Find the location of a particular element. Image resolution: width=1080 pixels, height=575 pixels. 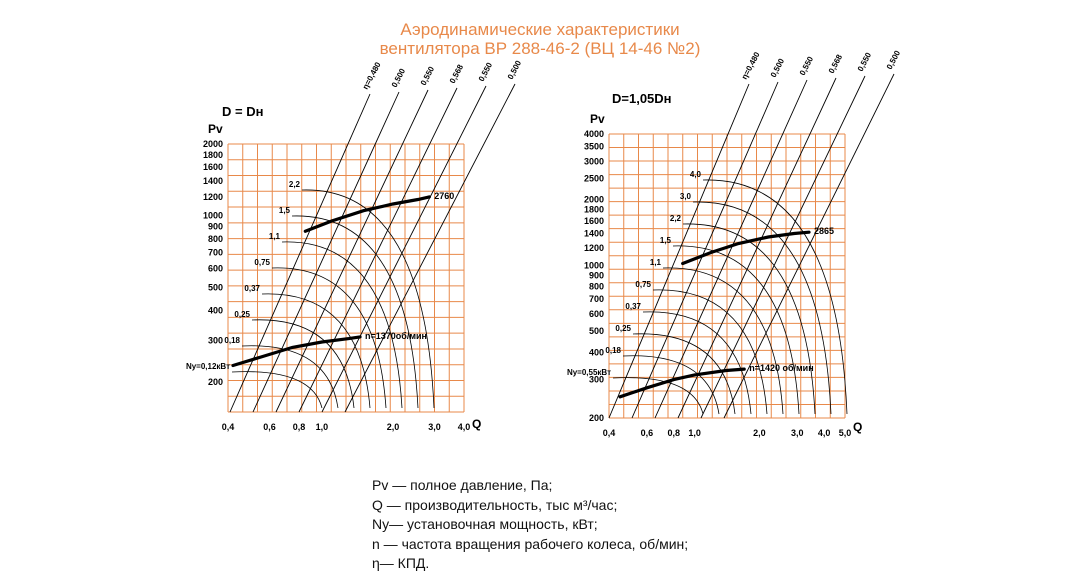

chart1-y-tick-label: 200 is located at coordinates (215, 382).